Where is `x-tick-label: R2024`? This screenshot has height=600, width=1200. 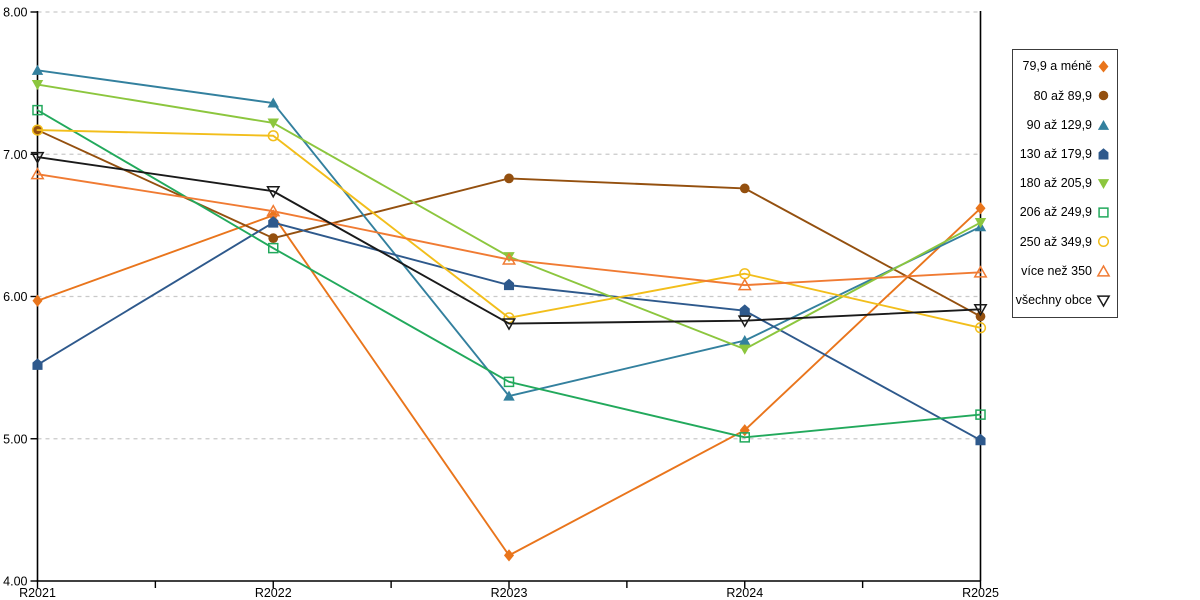 x-tick-label: R2024 is located at coordinates (744, 593).